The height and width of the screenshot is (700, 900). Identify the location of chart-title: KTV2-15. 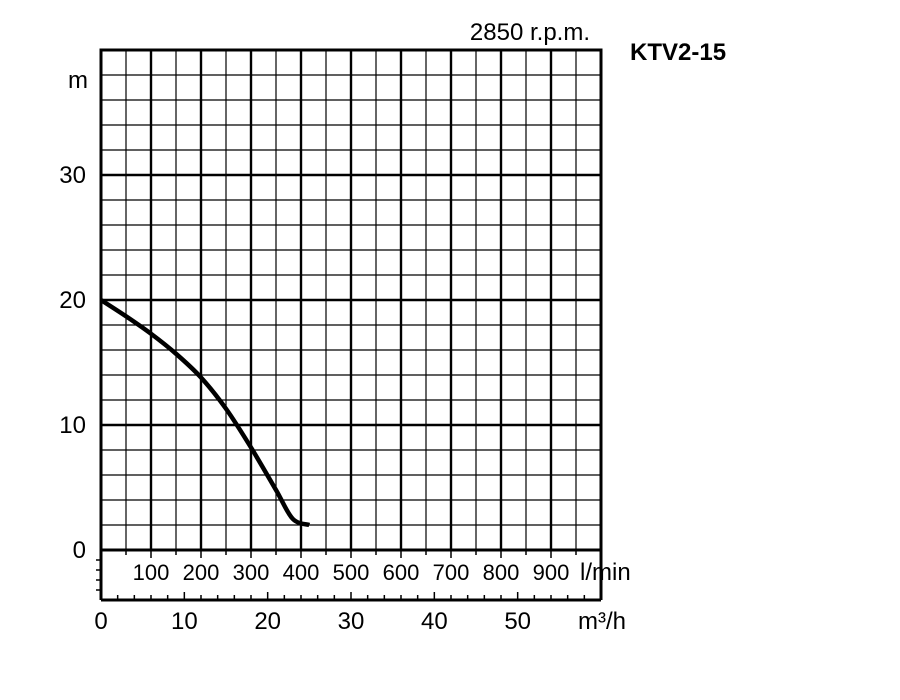
(678, 52).